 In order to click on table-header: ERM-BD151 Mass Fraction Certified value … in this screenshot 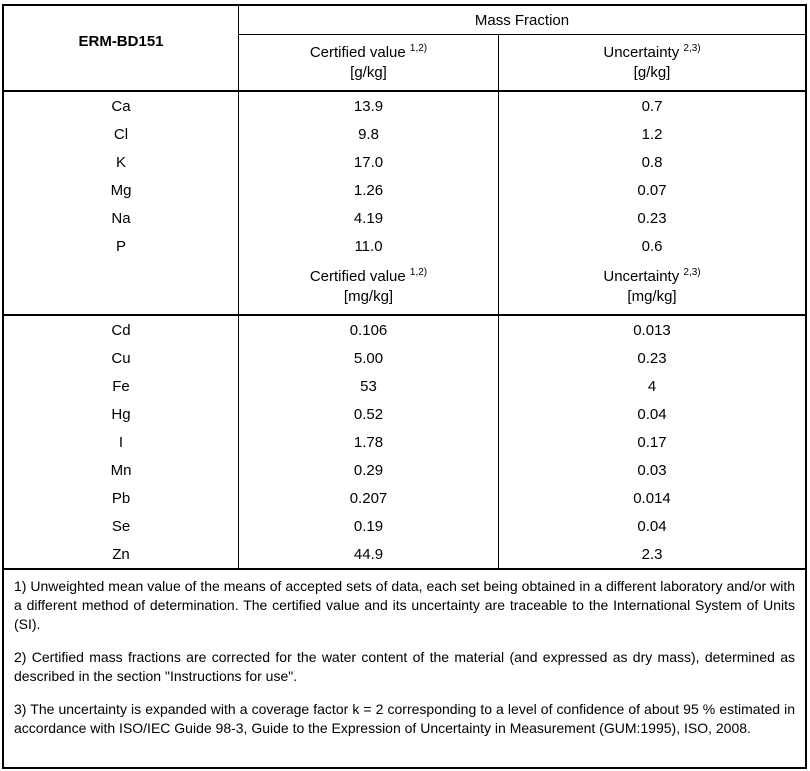, I will do `click(404, 49)`.